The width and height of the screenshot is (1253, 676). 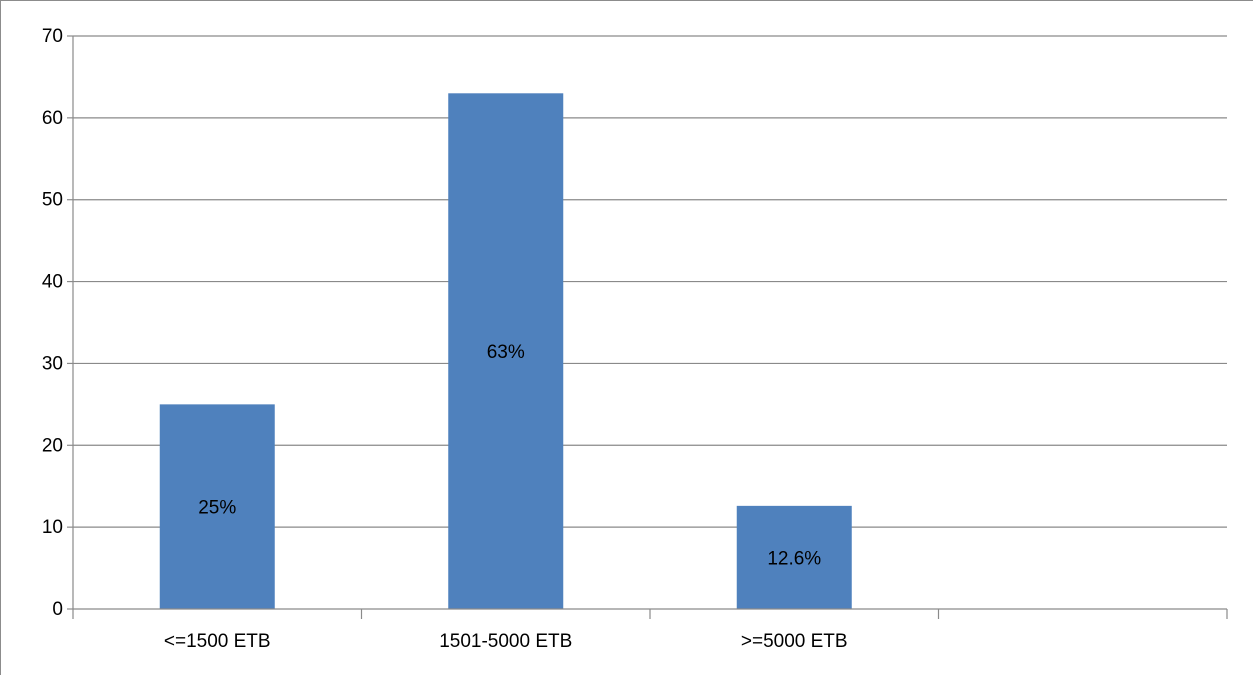 I want to click on data-label: 12.6%, so click(x=794, y=558).